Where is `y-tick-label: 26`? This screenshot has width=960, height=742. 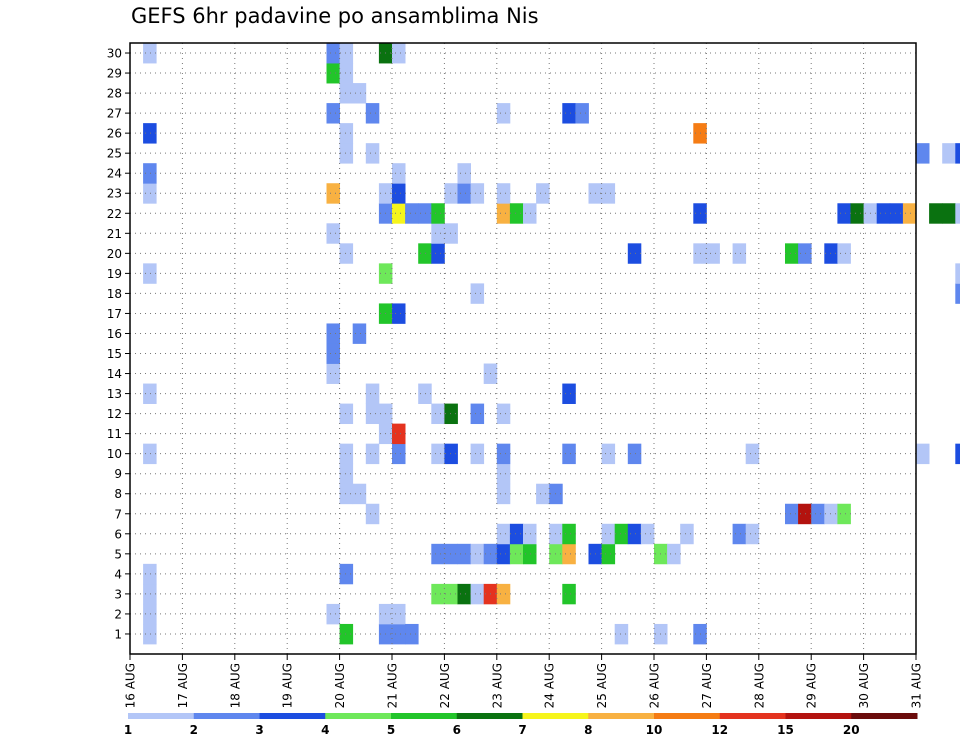 y-tick-label: 26 is located at coordinates (114, 134).